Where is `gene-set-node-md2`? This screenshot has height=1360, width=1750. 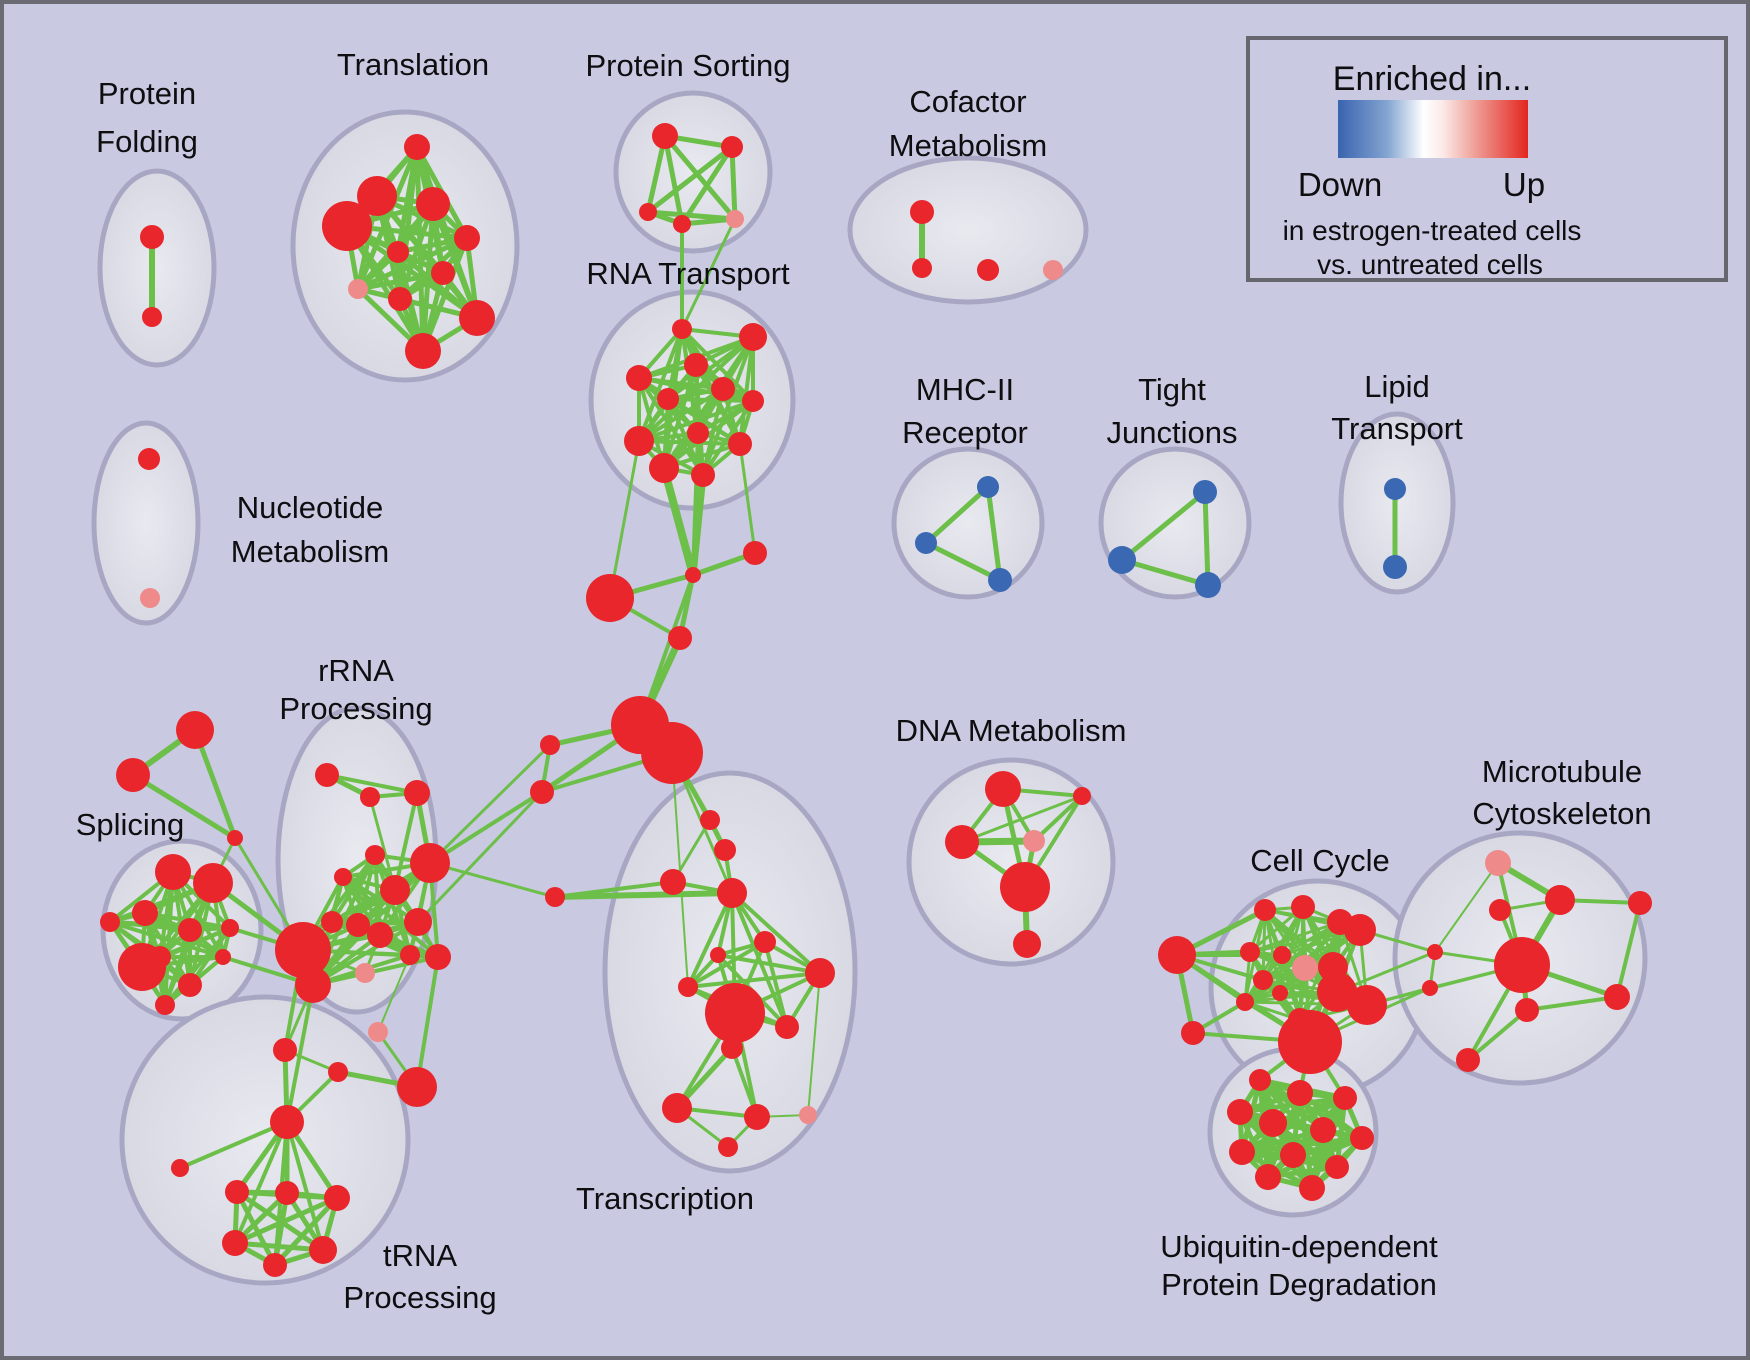
gene-set-node-md2 is located at coordinates (338, 1072).